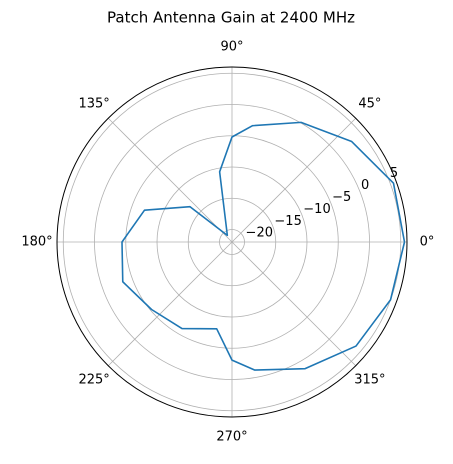 This screenshot has width=453, height=464. I want to click on theta-tick-label: 180°, so click(36, 242).